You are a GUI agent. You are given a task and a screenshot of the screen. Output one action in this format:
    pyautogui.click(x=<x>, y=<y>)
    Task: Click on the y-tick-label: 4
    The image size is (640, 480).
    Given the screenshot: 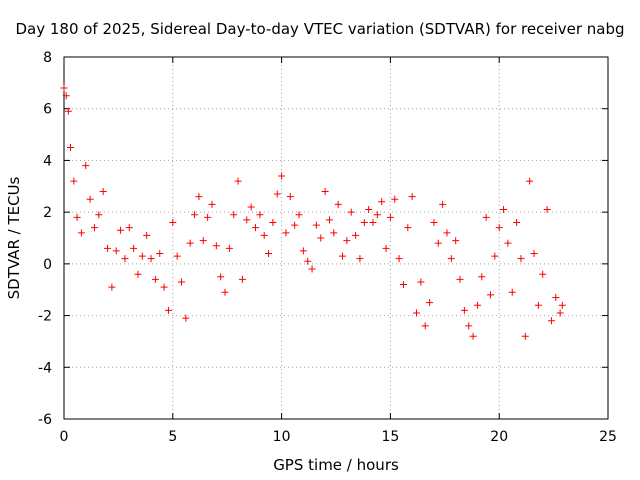 What is the action you would take?
    pyautogui.click(x=47, y=161)
    